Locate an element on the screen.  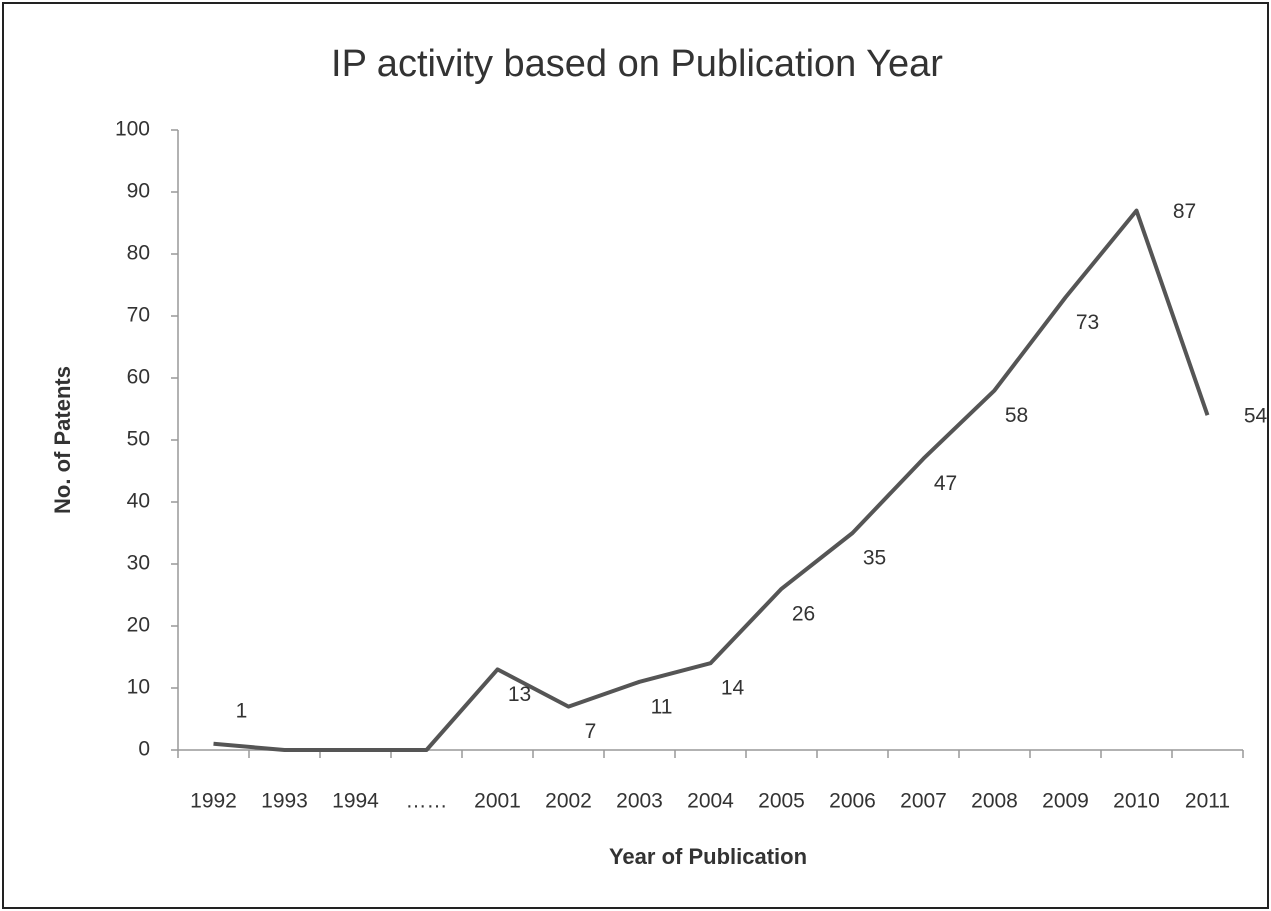
data-label: 54 is located at coordinates (1256, 416).